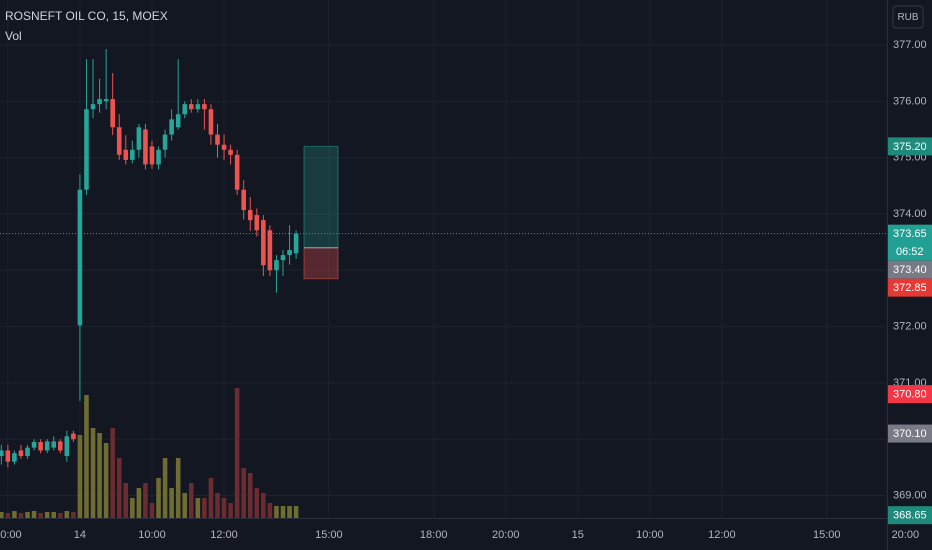 This screenshot has width=932, height=550. I want to click on y-tick-label: 374.00, so click(910, 214).